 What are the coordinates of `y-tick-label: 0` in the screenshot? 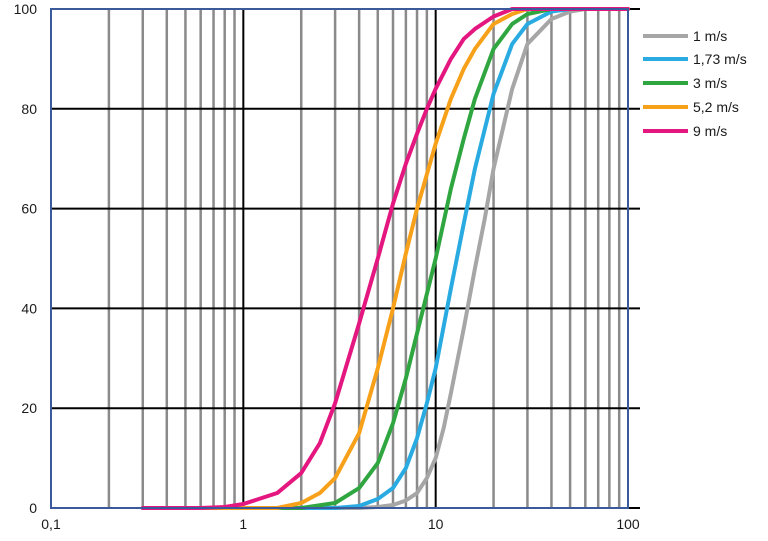 It's located at (33, 508).